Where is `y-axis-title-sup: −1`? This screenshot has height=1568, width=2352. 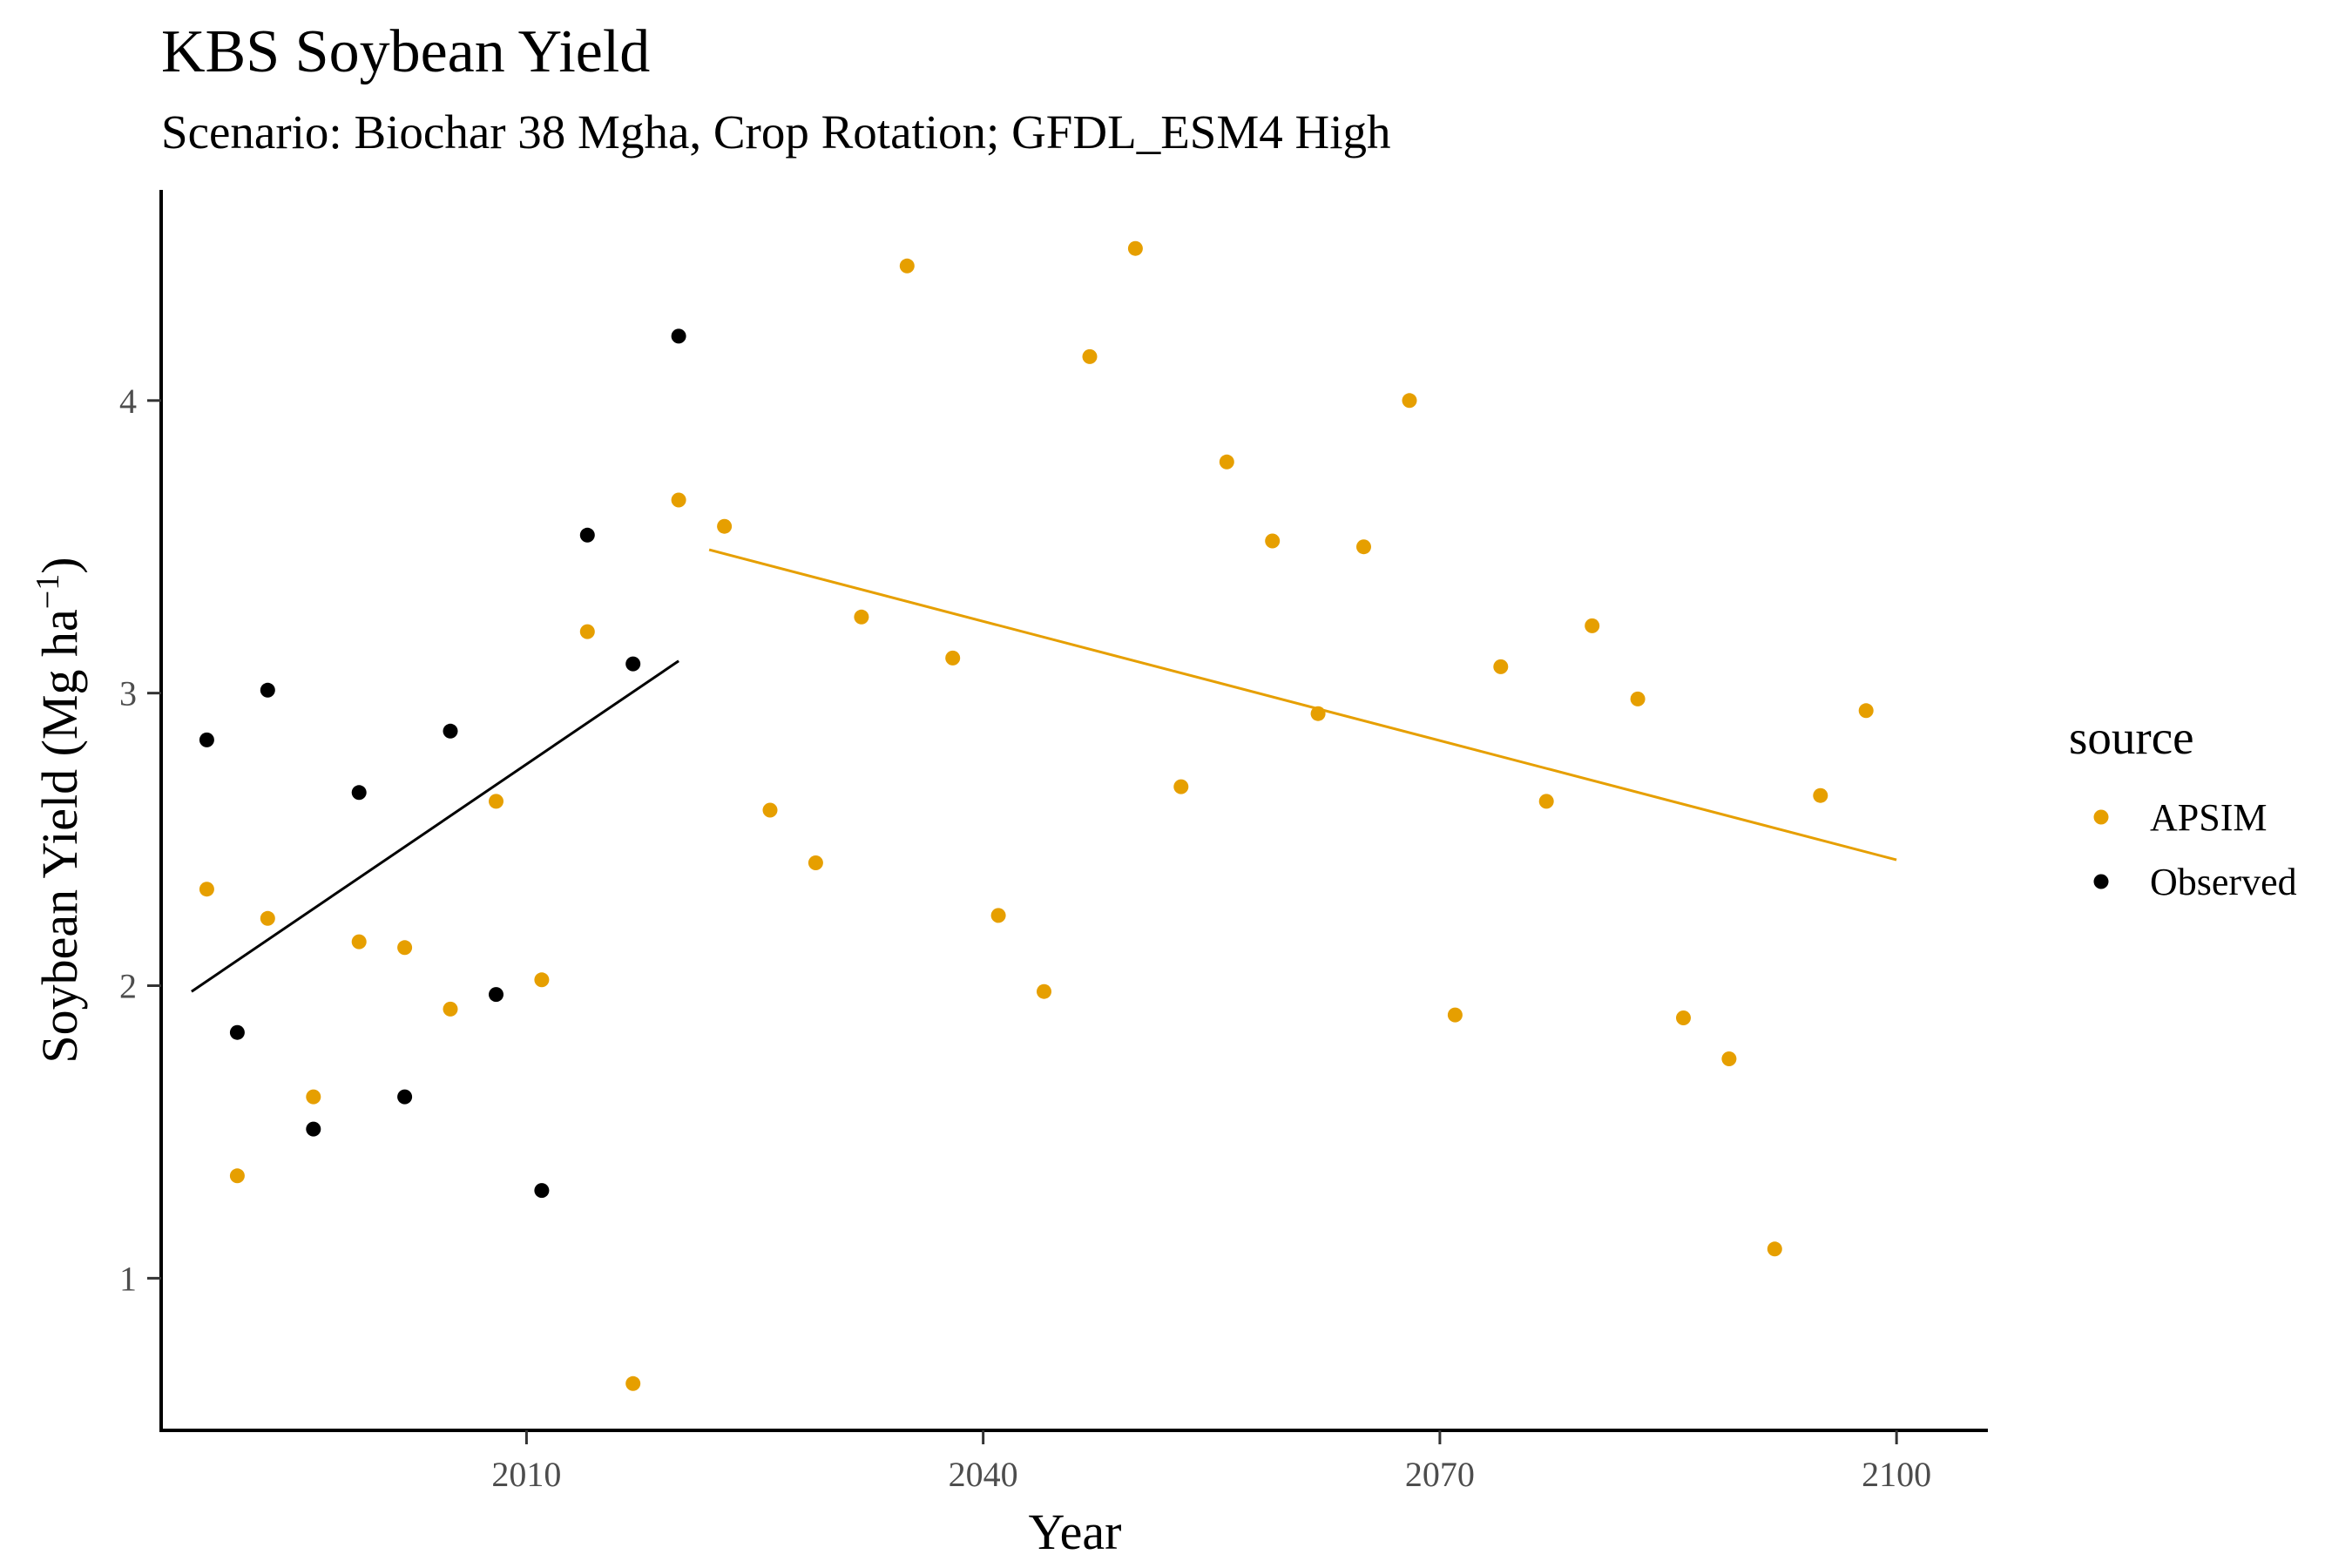 y-axis-title-sup: −1 is located at coordinates (48, 591).